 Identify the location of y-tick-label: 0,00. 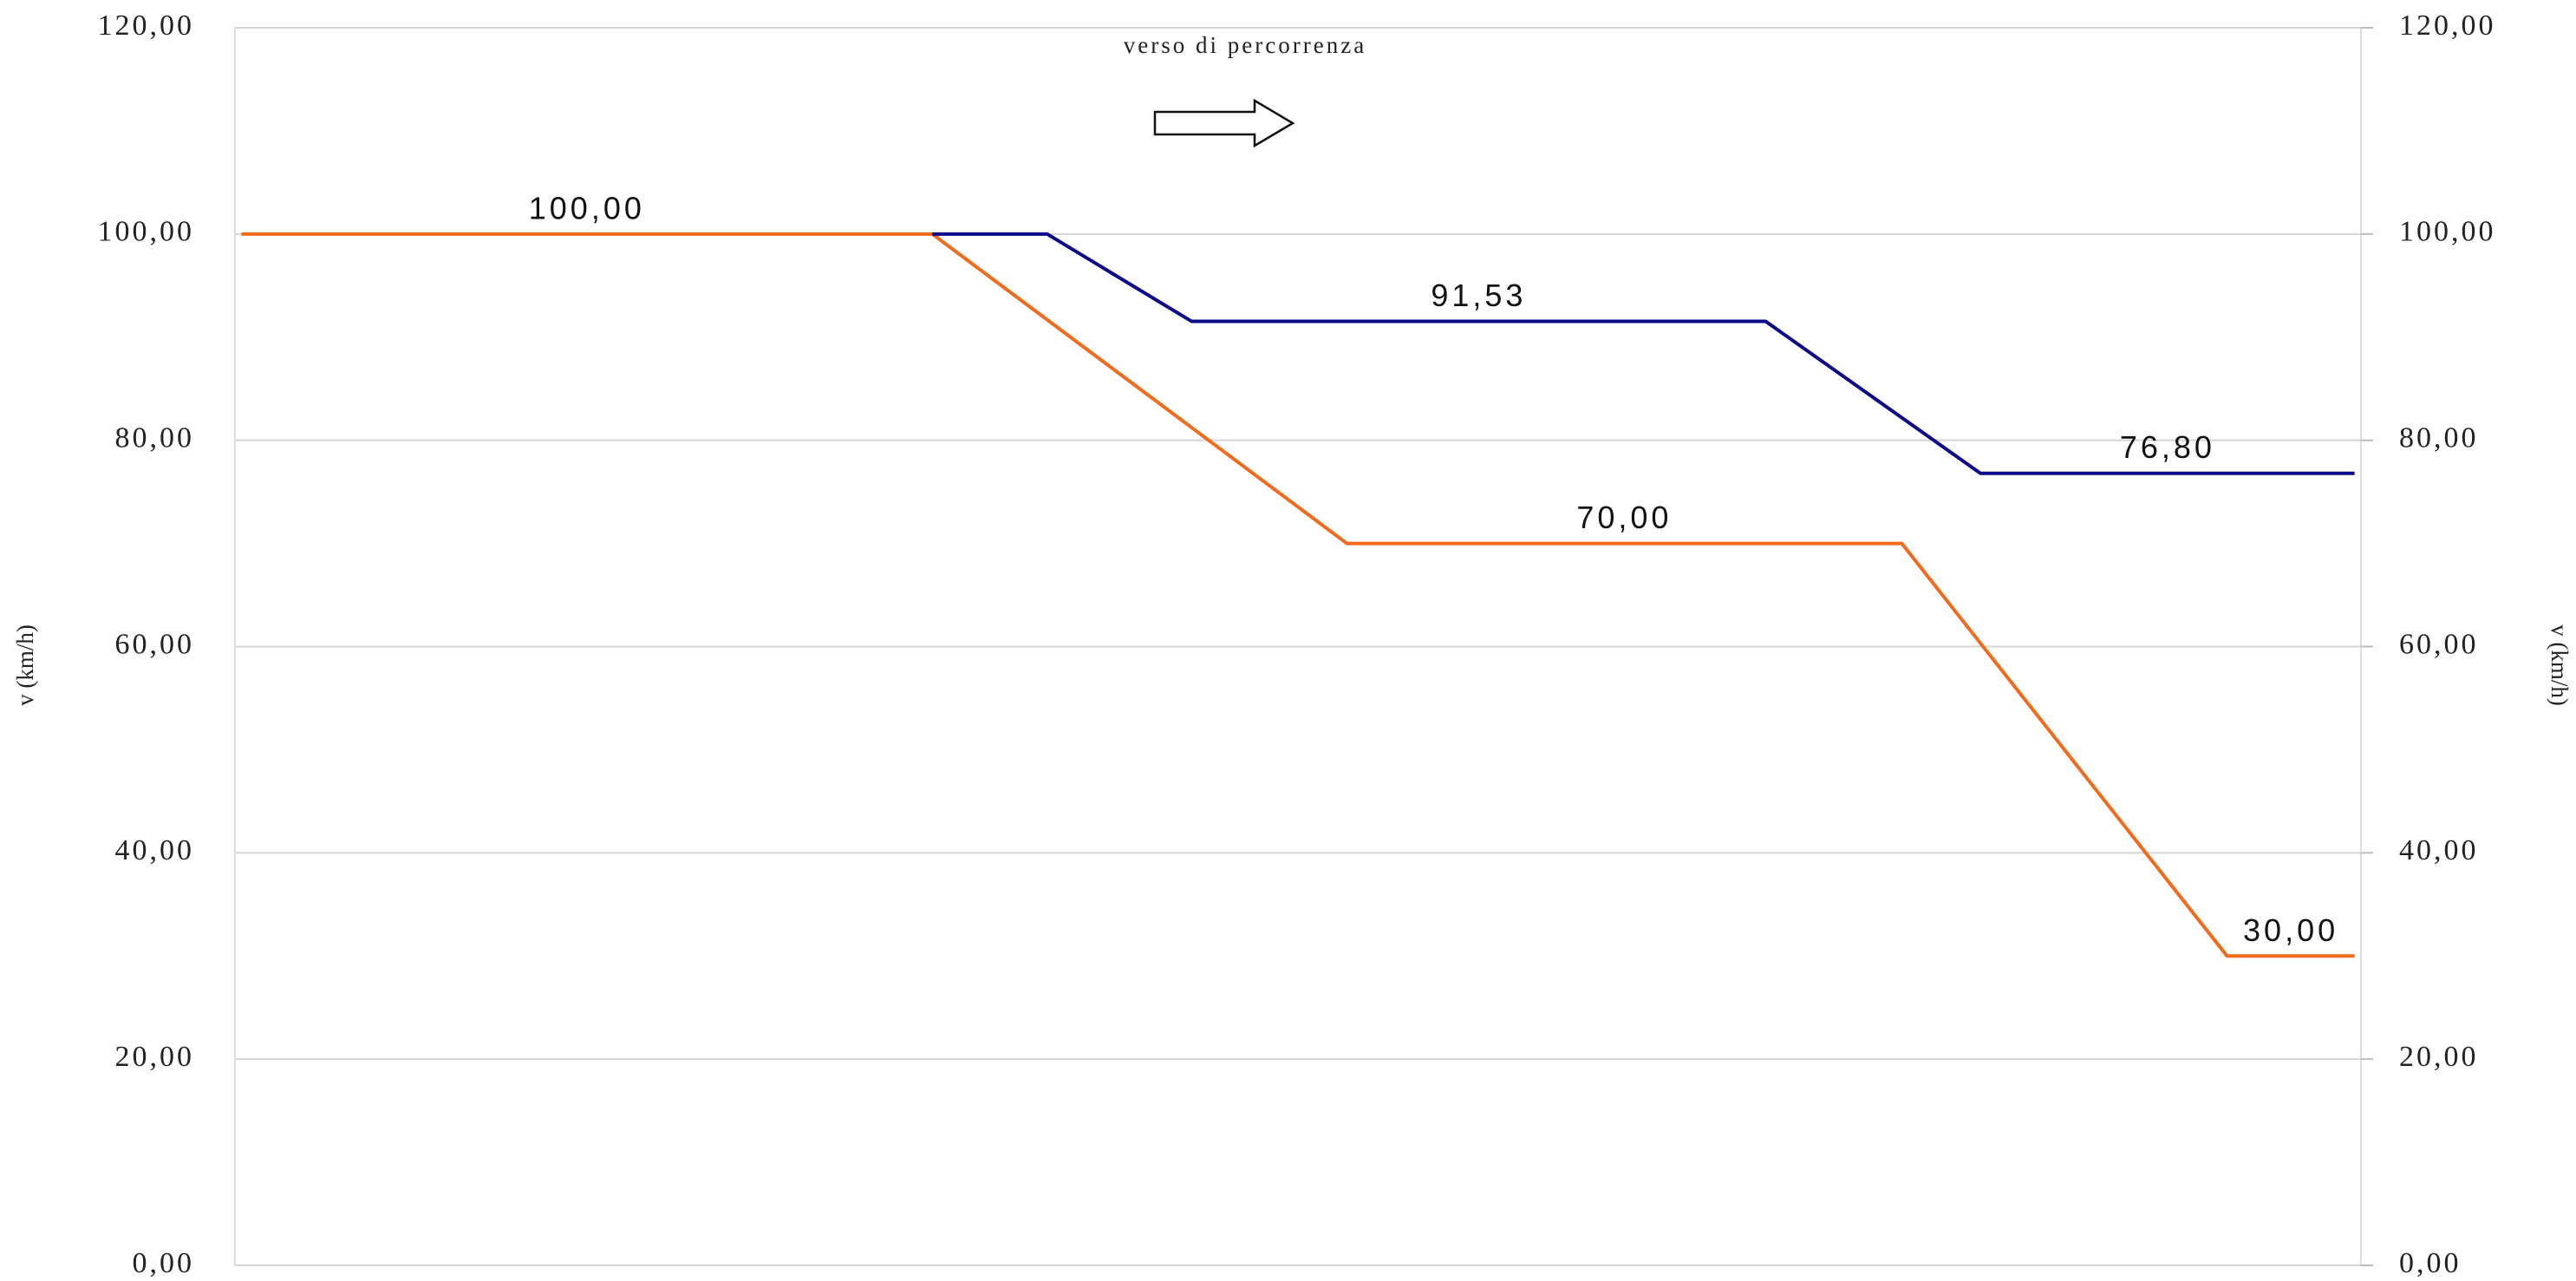
(164, 1263).